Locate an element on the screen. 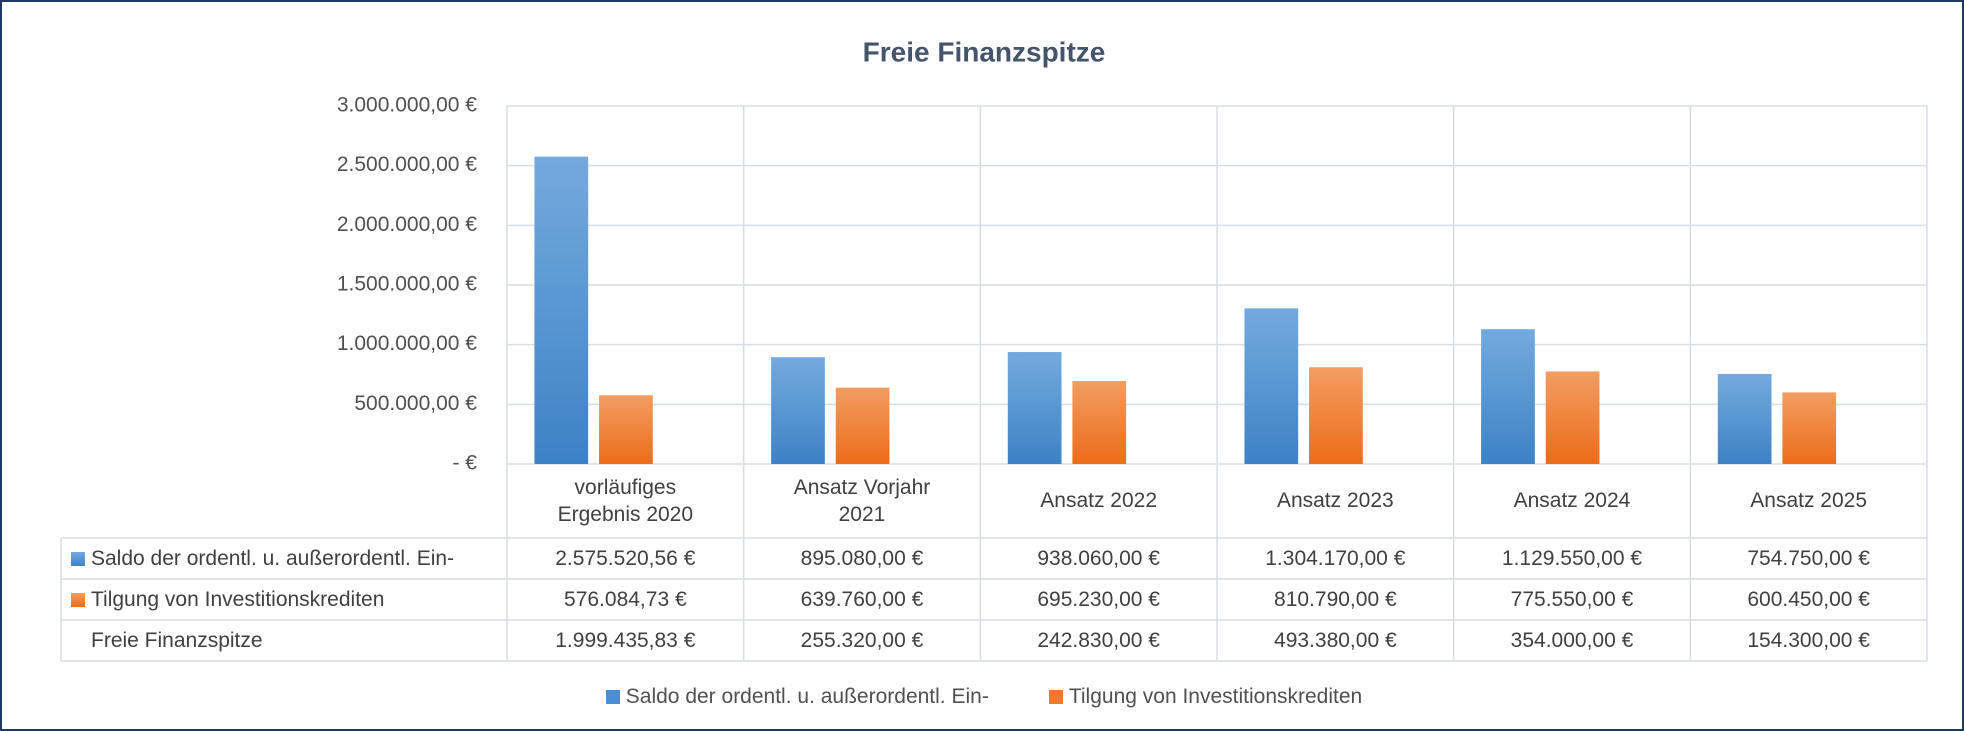 This screenshot has width=1964, height=731. x-tick-label: Ansatz 2022 is located at coordinates (1098, 501).